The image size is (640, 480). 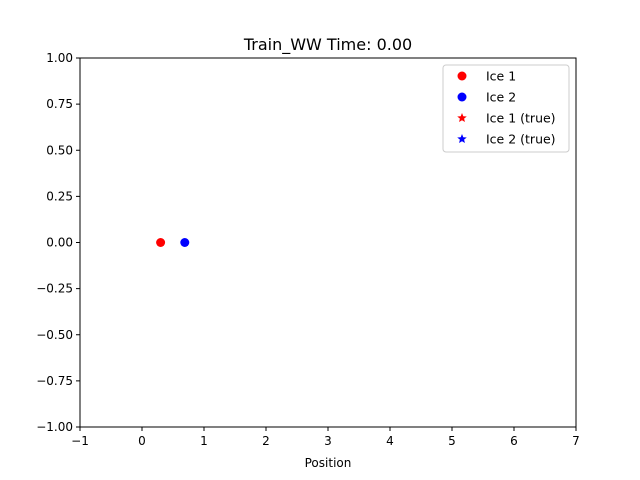 What do you see at coordinates (59, 104) in the screenshot?
I see `y-tick-label: 0.75` at bounding box center [59, 104].